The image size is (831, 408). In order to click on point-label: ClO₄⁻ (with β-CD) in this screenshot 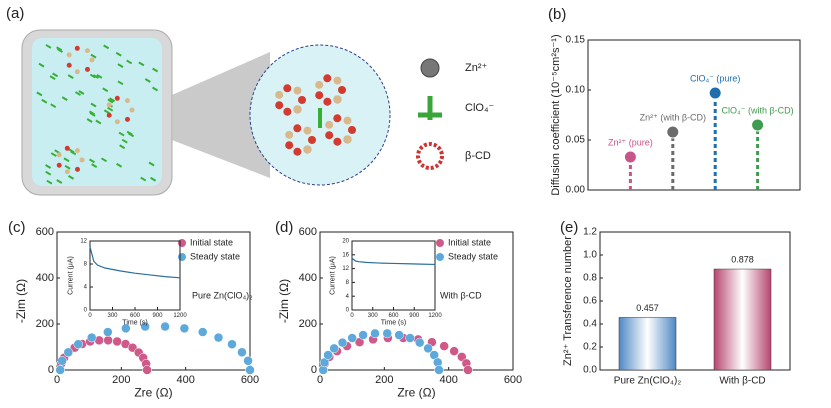, I will do `click(758, 110)`.